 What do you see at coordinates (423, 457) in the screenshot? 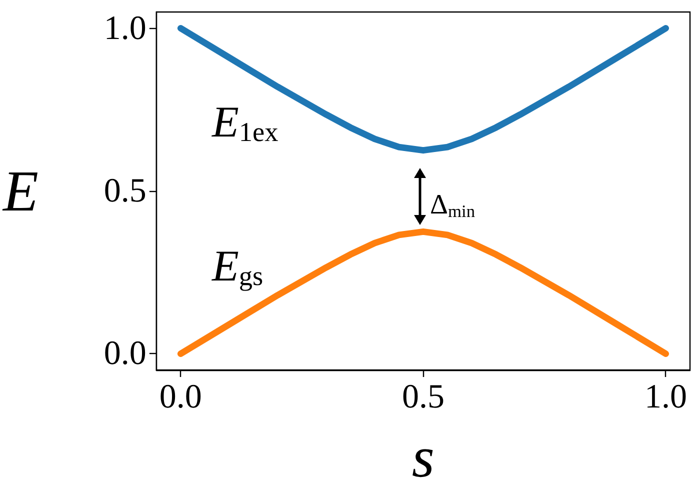
I see `x-axis-title: s` at bounding box center [423, 457].